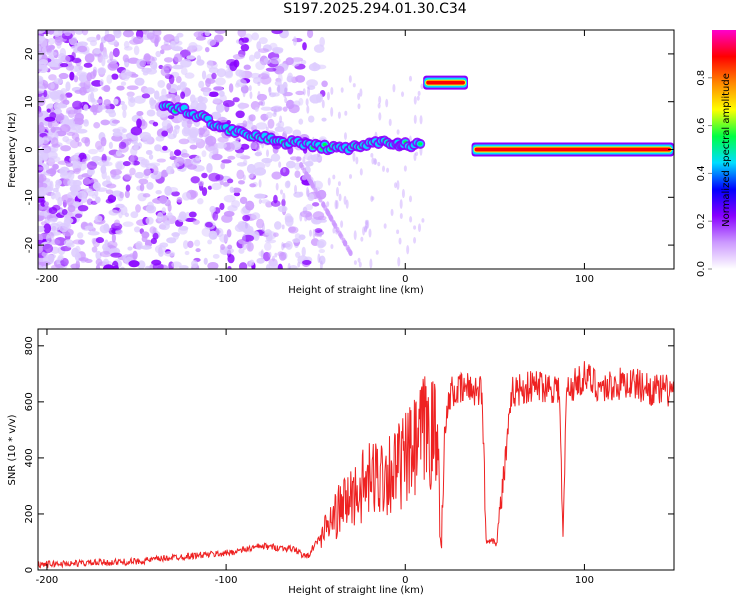  What do you see at coordinates (445, 82) in the screenshot?
I see `segment-core` at bounding box center [445, 82].